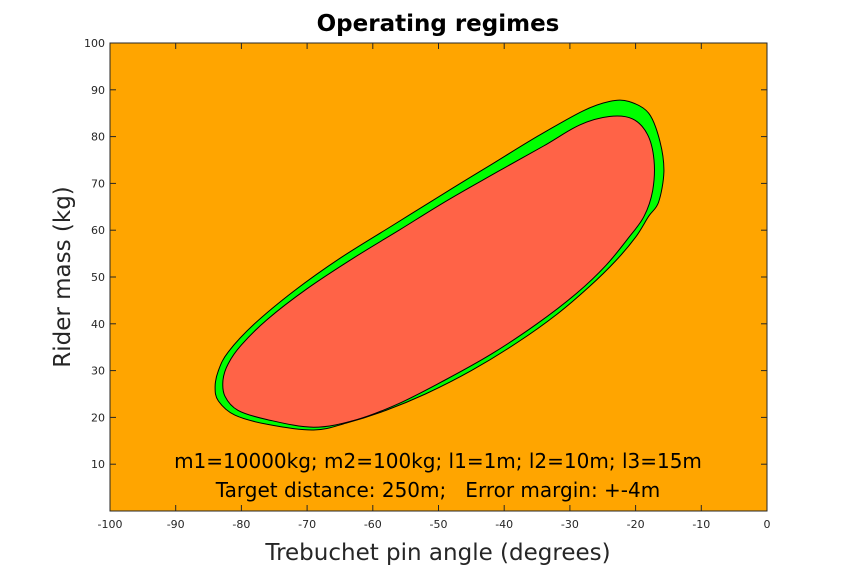 The height and width of the screenshot is (575, 847). What do you see at coordinates (701, 524) in the screenshot?
I see `x-tick-label: -10` at bounding box center [701, 524].